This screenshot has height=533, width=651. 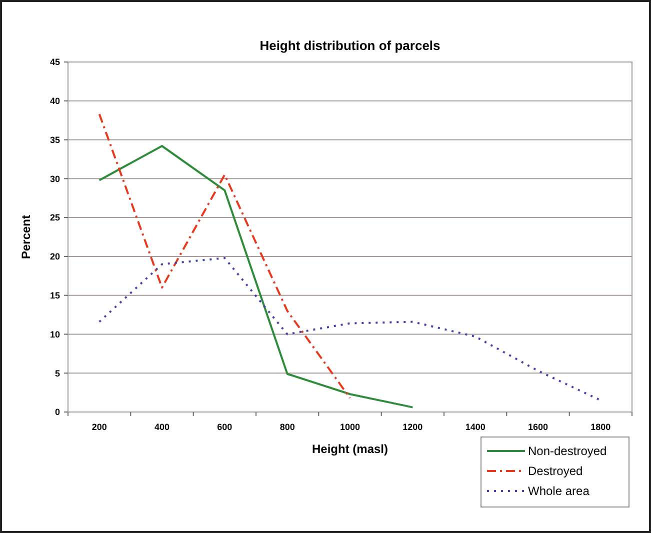 I want to click on x-axis-title: Height (masl), so click(x=350, y=449).